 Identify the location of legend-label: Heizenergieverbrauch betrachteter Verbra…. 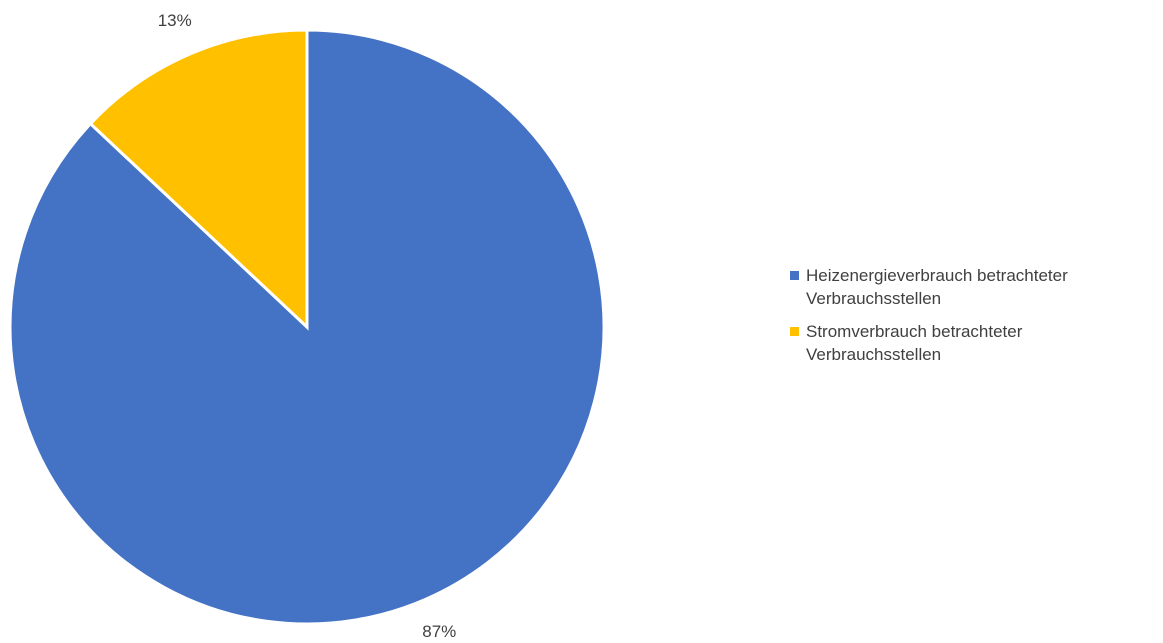
(937, 287).